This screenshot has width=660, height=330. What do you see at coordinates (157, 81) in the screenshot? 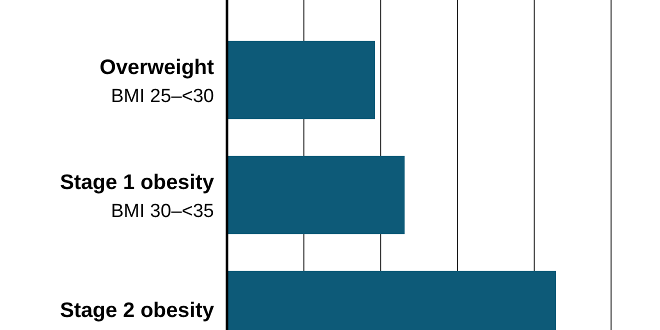
I see `y-tick-label: Overweight BMI 25–<30` at bounding box center [157, 81].